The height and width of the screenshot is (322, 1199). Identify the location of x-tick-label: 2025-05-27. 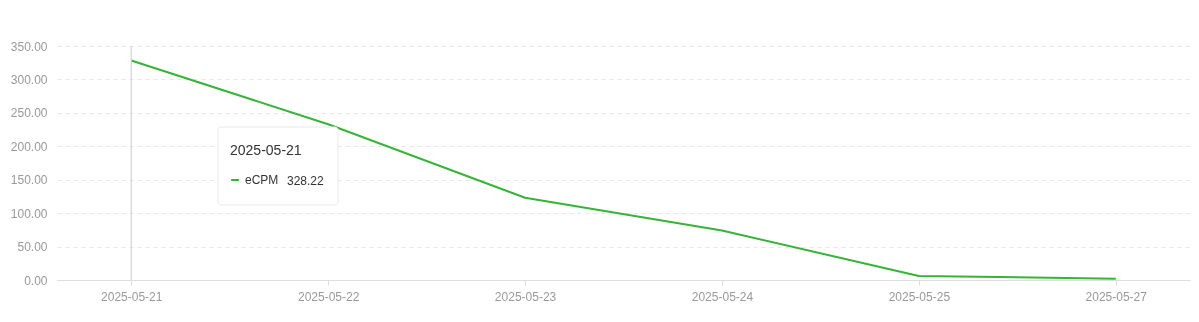
(1116, 296).